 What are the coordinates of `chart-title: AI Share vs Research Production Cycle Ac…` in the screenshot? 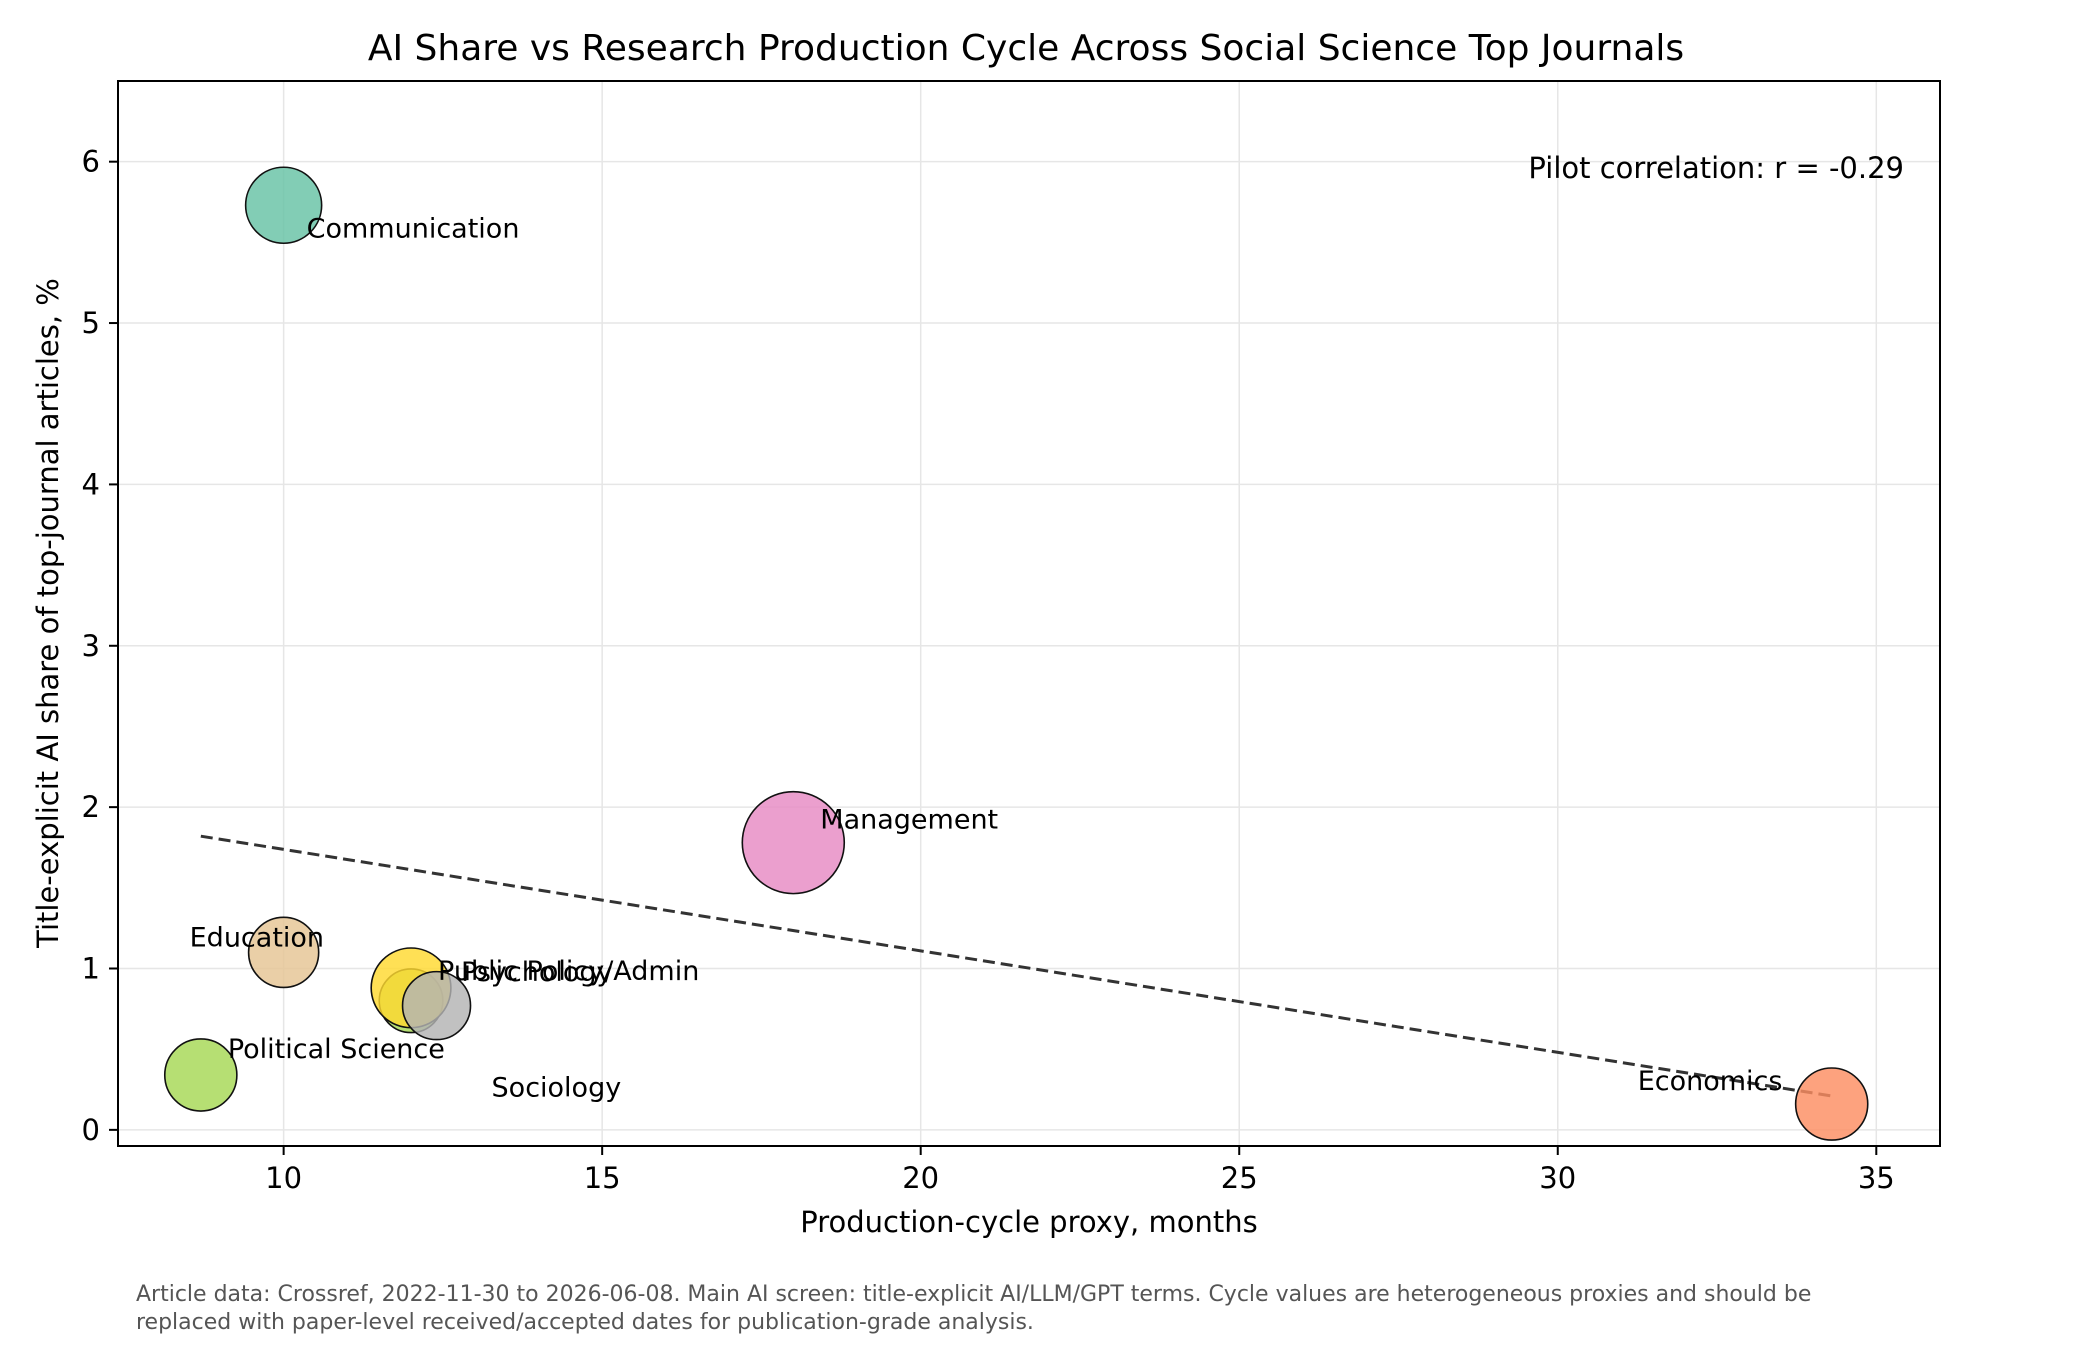 It's located at (1026, 48).